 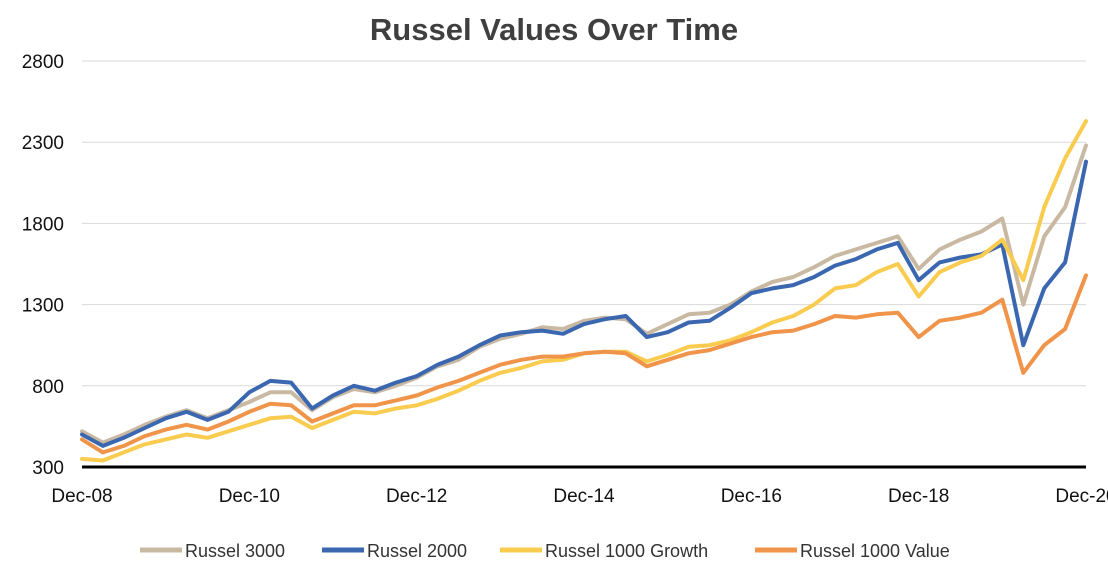 I want to click on y-tick-label: 2300, so click(x=43, y=143).